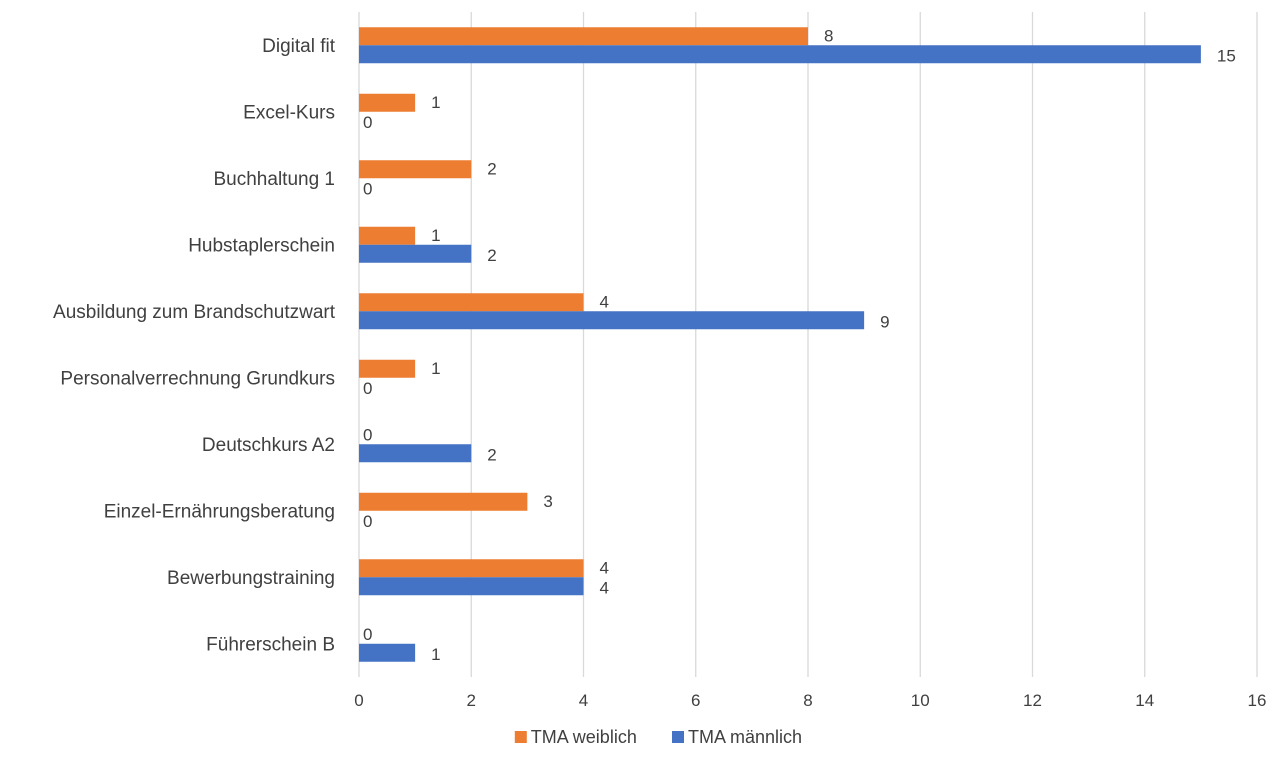  What do you see at coordinates (268, 445) in the screenshot?
I see `category-label: Deutschkurs A2` at bounding box center [268, 445].